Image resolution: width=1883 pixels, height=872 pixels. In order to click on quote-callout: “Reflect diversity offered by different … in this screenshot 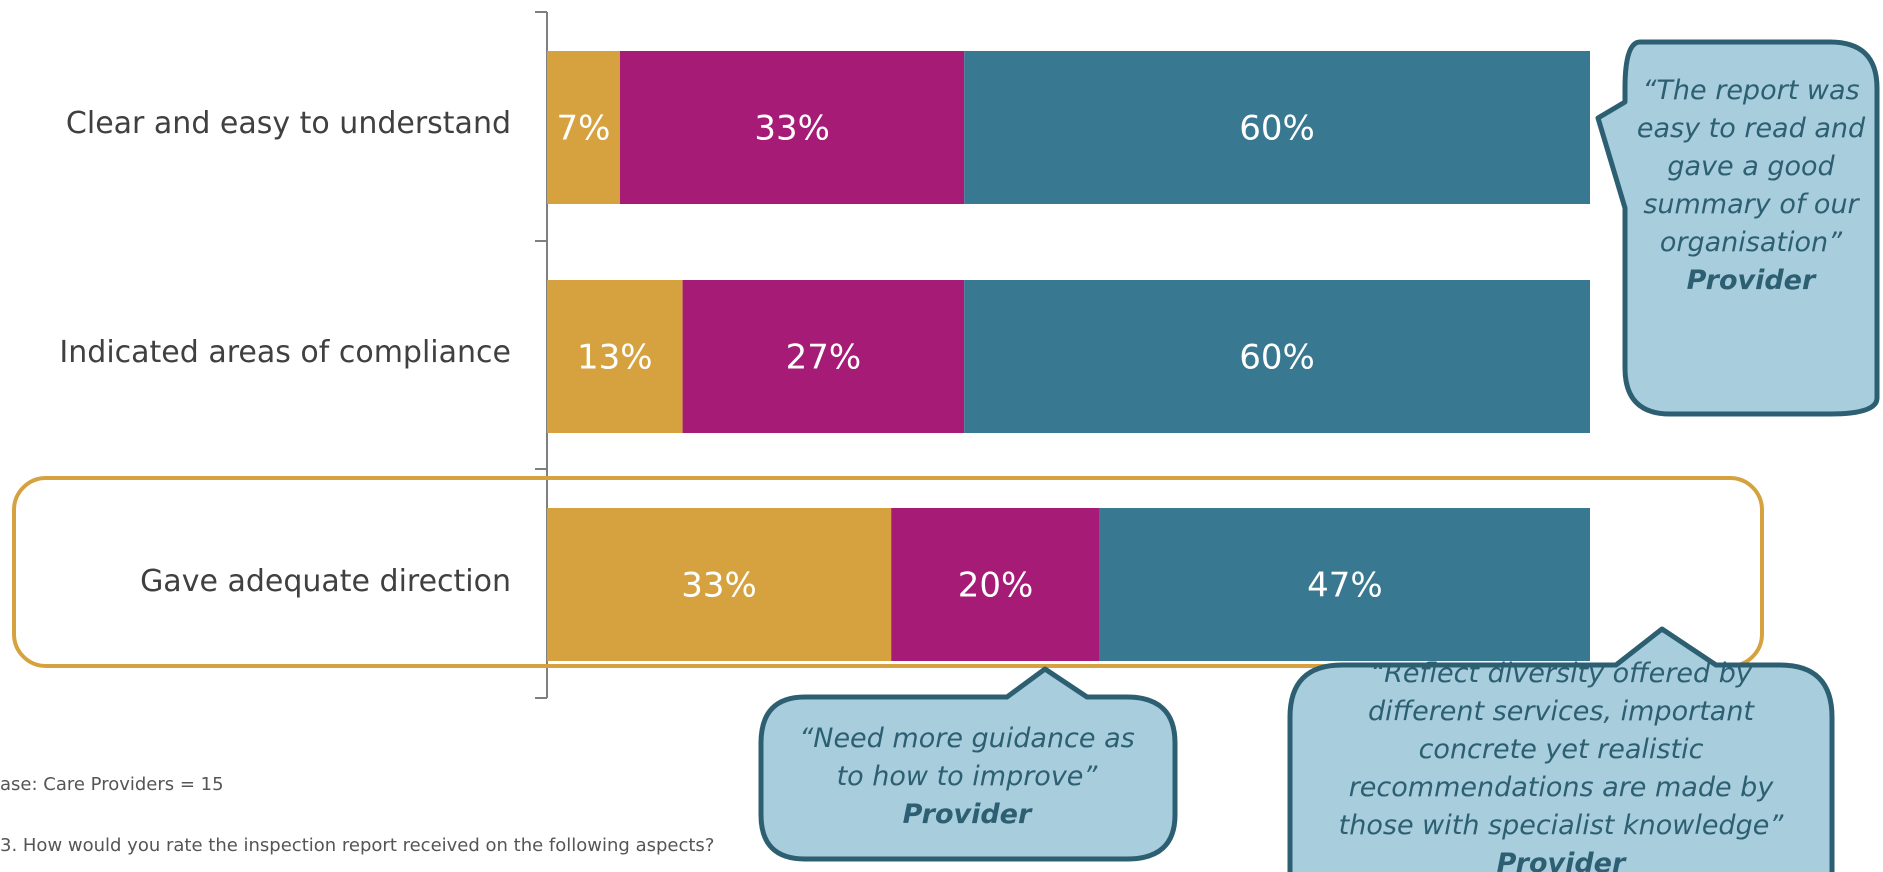, I will do `click(1561, 748)`.